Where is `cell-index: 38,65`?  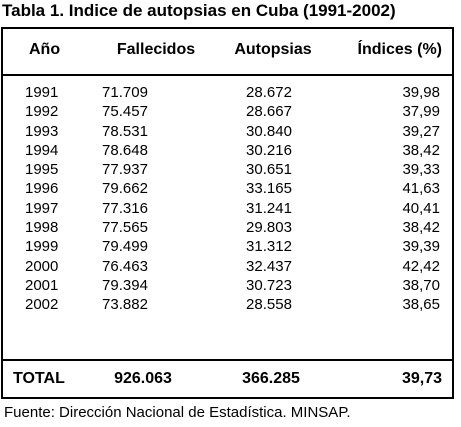 cell-index: 38,65 is located at coordinates (421, 305).